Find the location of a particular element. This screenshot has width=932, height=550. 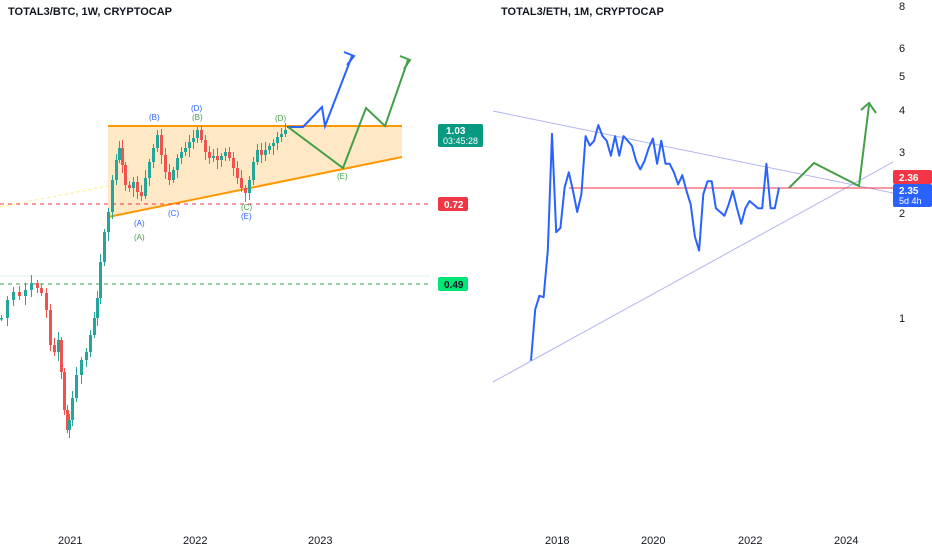

eth-y-tick-1: 1 is located at coordinates (902, 319).